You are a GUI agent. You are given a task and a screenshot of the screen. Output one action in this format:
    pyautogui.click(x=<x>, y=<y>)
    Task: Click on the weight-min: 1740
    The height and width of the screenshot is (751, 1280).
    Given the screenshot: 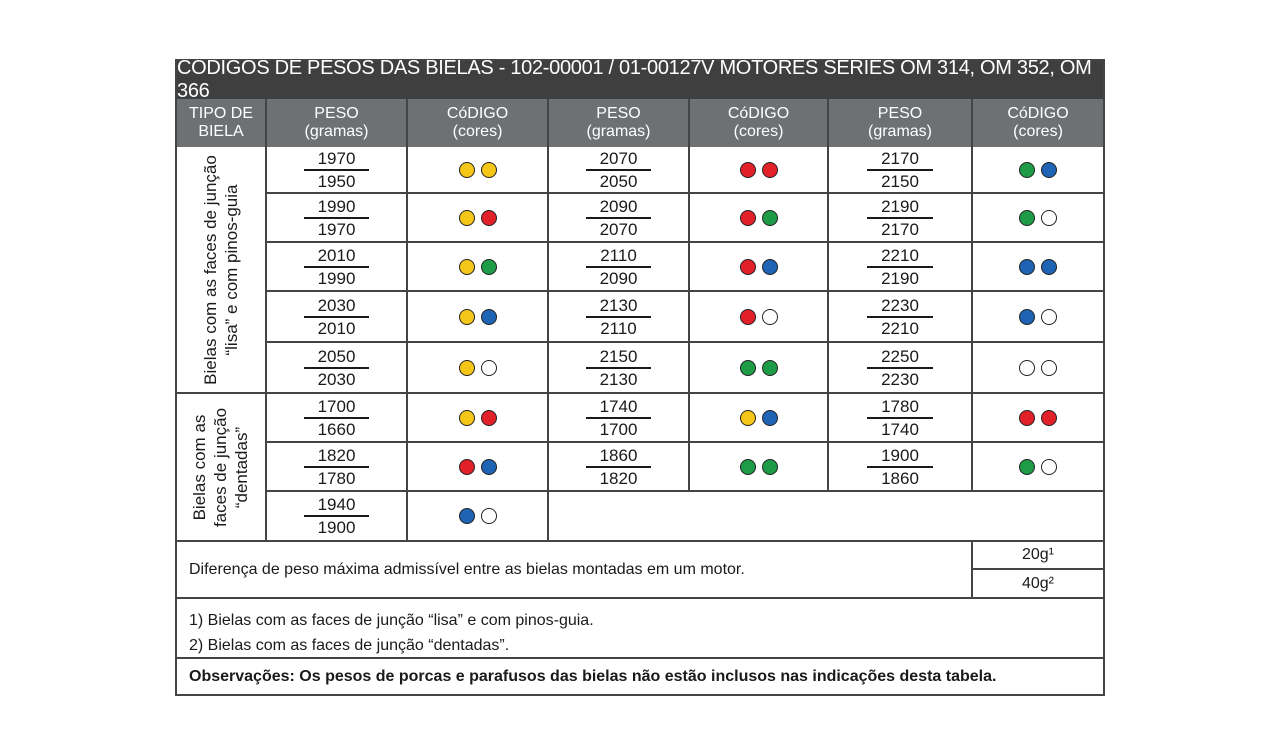 What is the action you would take?
    pyautogui.click(x=900, y=429)
    